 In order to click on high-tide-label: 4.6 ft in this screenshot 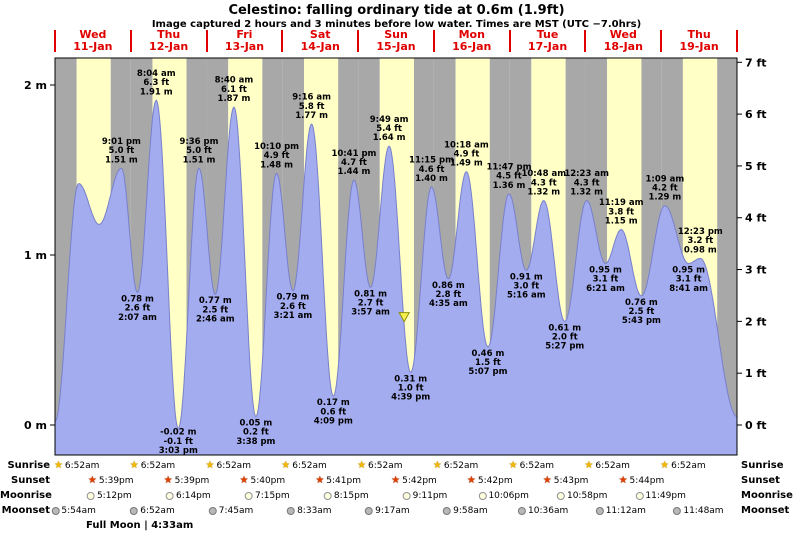, I will do `click(432, 170)`.